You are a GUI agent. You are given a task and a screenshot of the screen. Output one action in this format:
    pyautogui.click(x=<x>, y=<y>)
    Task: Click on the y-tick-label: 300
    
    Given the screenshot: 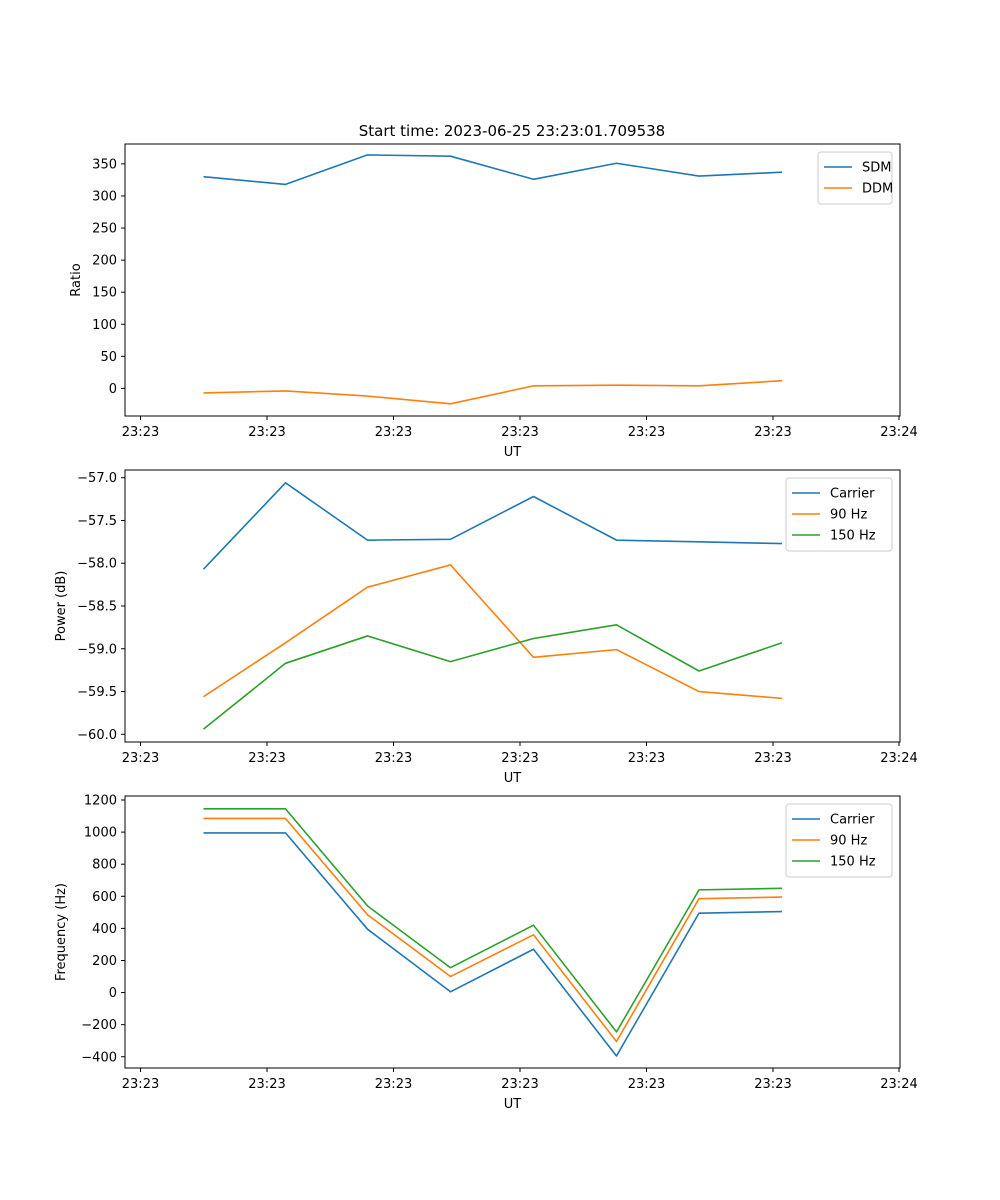 What is the action you would take?
    pyautogui.click(x=104, y=196)
    